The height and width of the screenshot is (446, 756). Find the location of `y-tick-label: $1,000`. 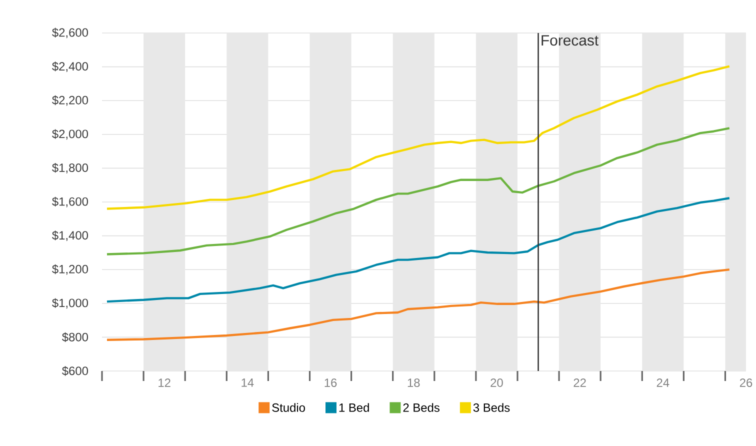

y-tick-label: $1,000 is located at coordinates (70, 303).